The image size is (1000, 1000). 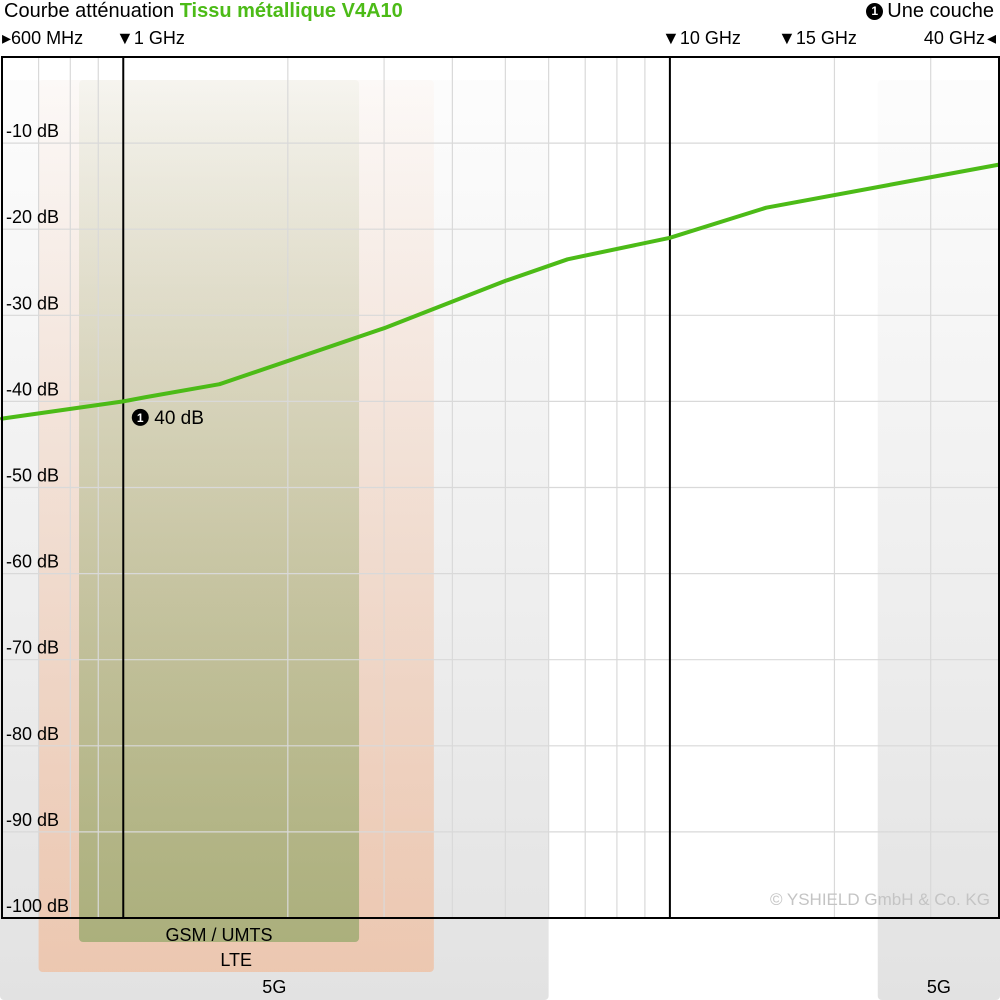 I want to click on layer-text: Une couche, so click(x=940, y=11).